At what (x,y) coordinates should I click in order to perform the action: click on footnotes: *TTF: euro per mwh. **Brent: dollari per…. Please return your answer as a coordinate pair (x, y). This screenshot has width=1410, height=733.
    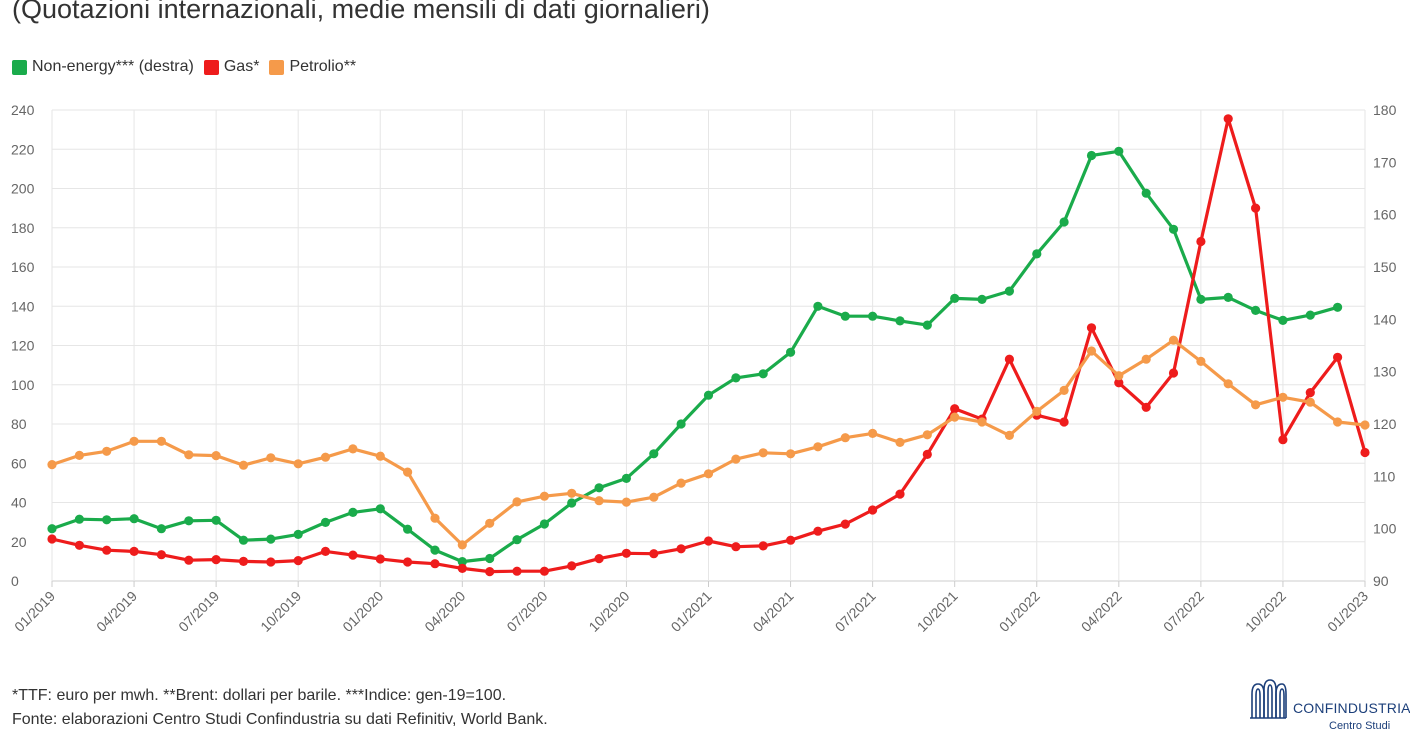
    Looking at the image, I should click on (280, 708).